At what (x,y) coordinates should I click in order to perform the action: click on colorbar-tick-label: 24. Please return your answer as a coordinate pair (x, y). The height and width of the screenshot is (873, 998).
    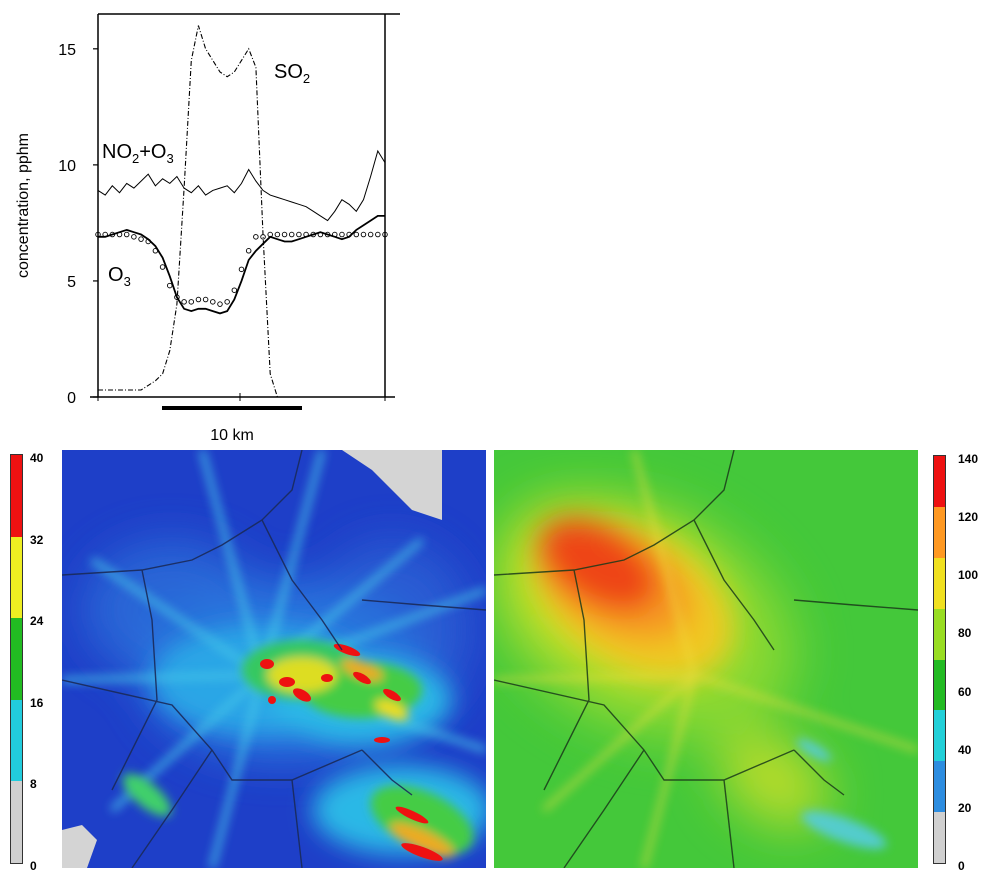
    Looking at the image, I should click on (37, 621).